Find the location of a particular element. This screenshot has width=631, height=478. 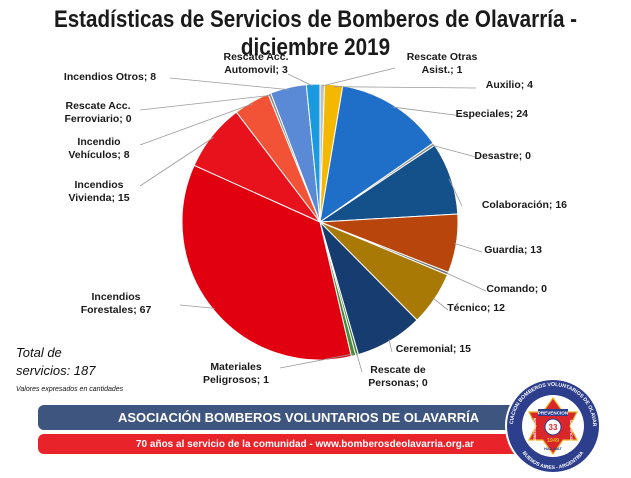

logo-top-band-text: PREVENCION is located at coordinates (553, 413).